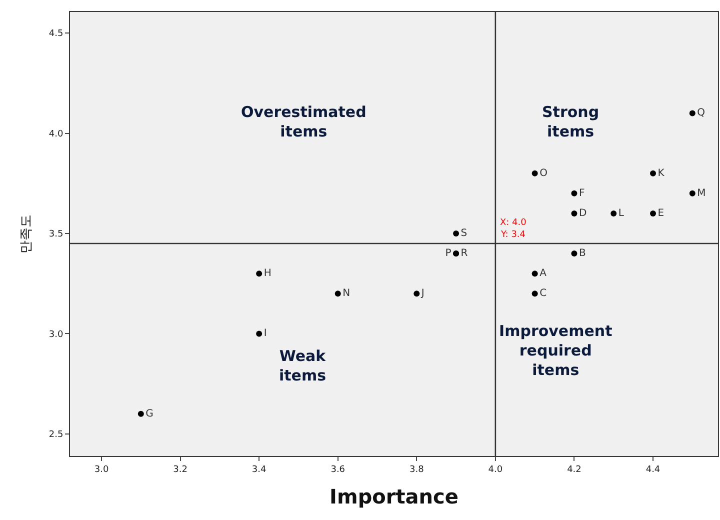  What do you see at coordinates (338, 469) in the screenshot?
I see `x-tick-label: 3.6` at bounding box center [338, 469].